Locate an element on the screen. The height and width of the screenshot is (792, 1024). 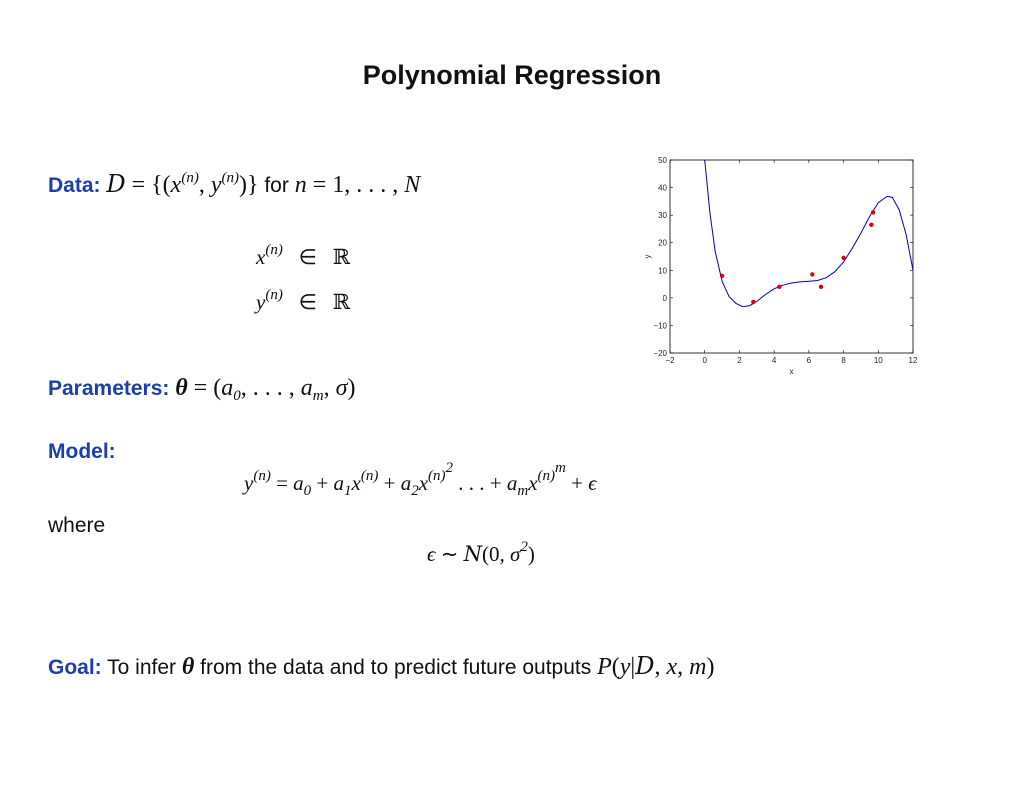
data-range: n = 1, . . . , N is located at coordinates (357, 185).